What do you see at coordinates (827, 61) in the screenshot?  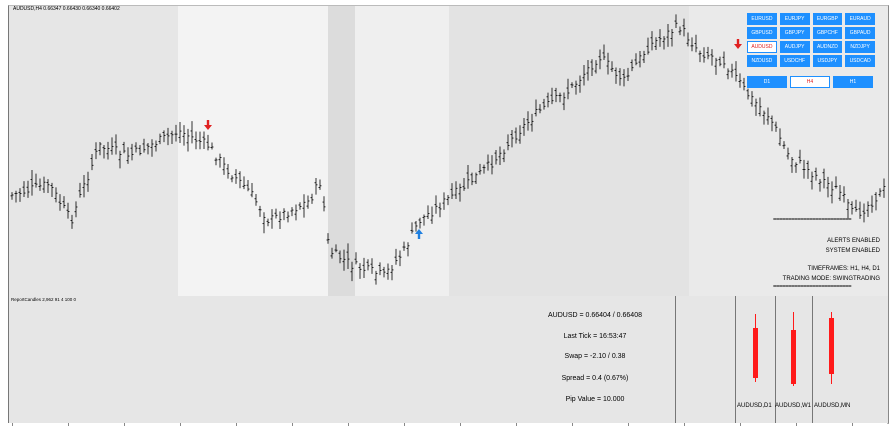 I see `pair-button-usdjpy: USDJPY` at bounding box center [827, 61].